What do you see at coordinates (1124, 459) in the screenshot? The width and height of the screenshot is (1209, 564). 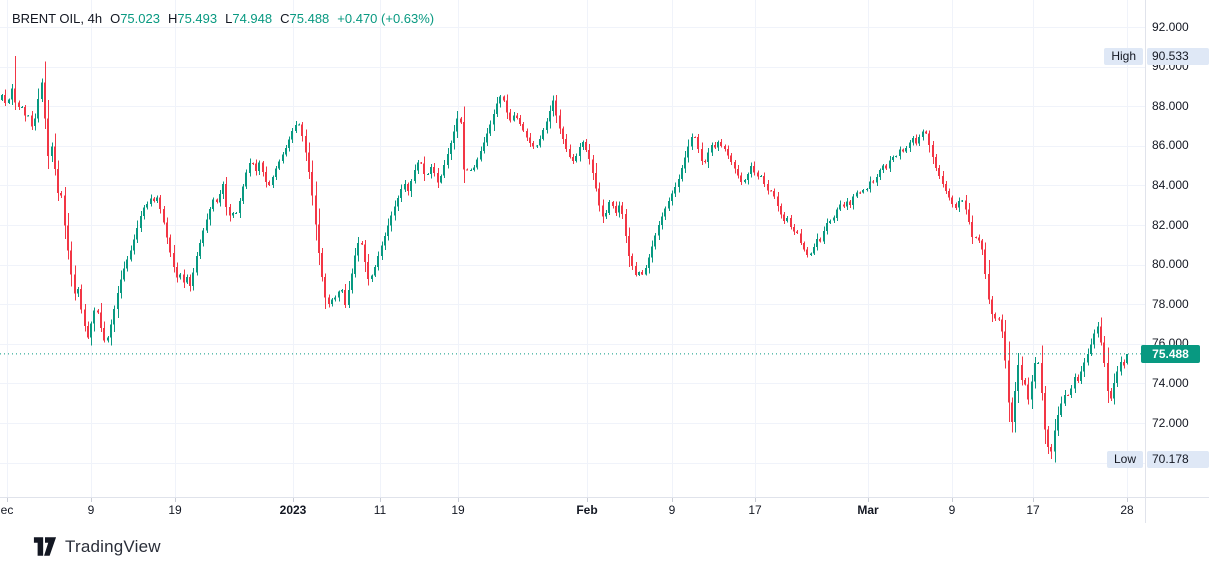 I see `low-price-badge-label: Low` at bounding box center [1124, 459].